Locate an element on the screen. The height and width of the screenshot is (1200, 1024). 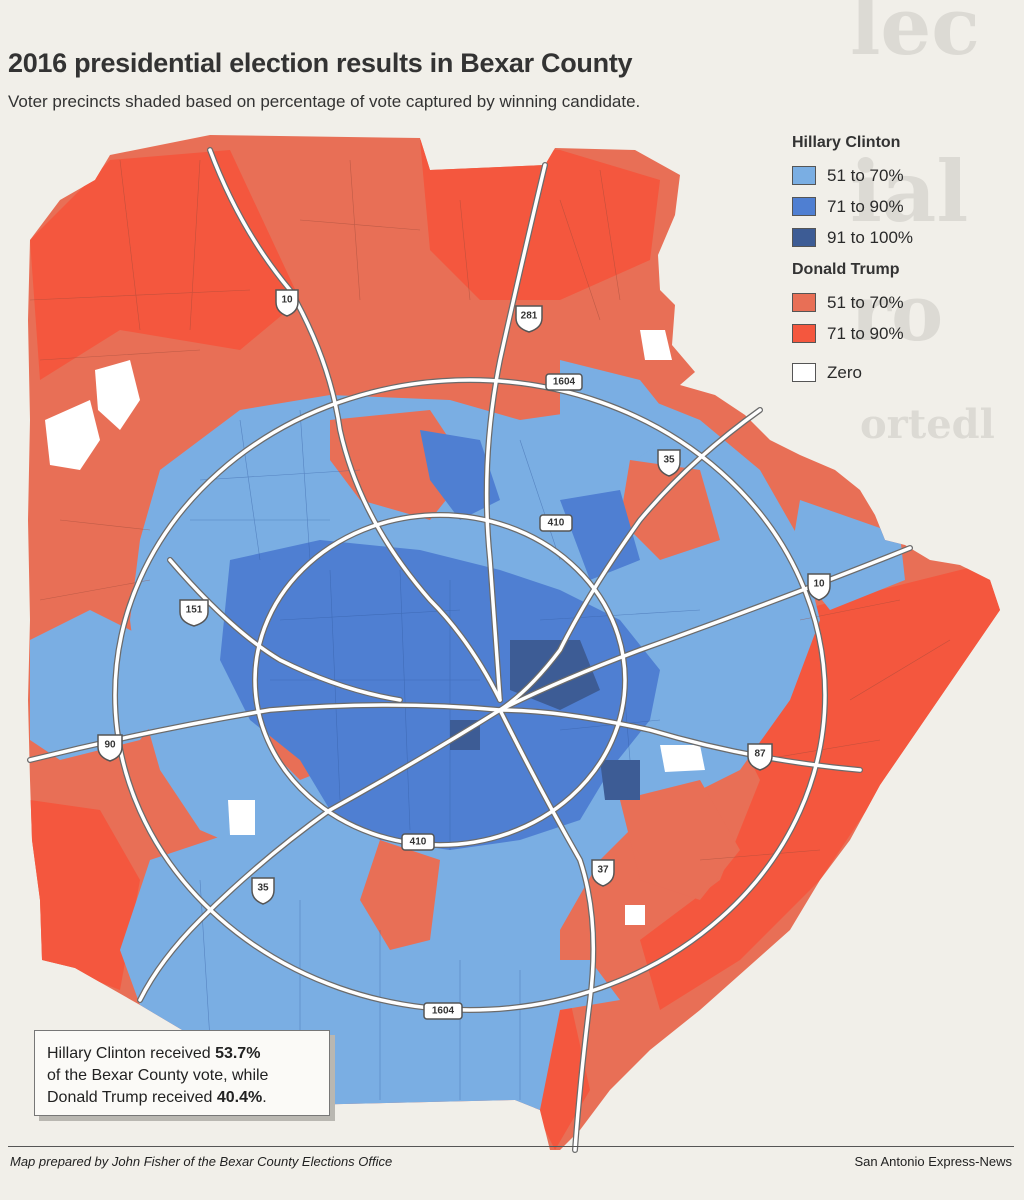
callout-text: Donald Trump received is located at coordinates (132, 1097).